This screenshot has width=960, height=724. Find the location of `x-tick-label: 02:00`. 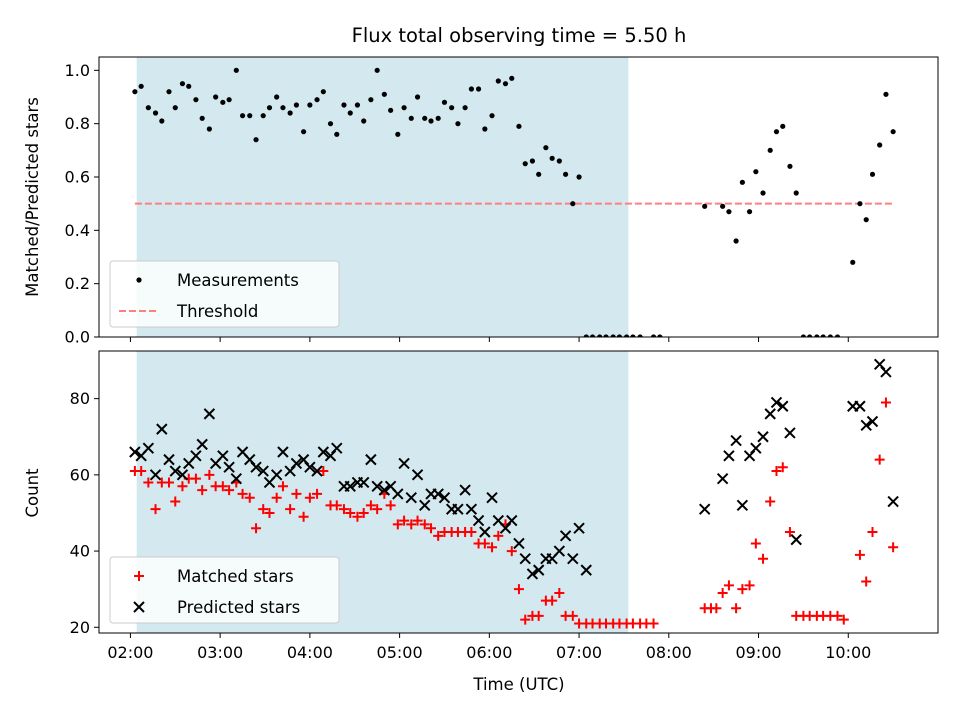

x-tick-label: 02:00 is located at coordinates (130, 652).